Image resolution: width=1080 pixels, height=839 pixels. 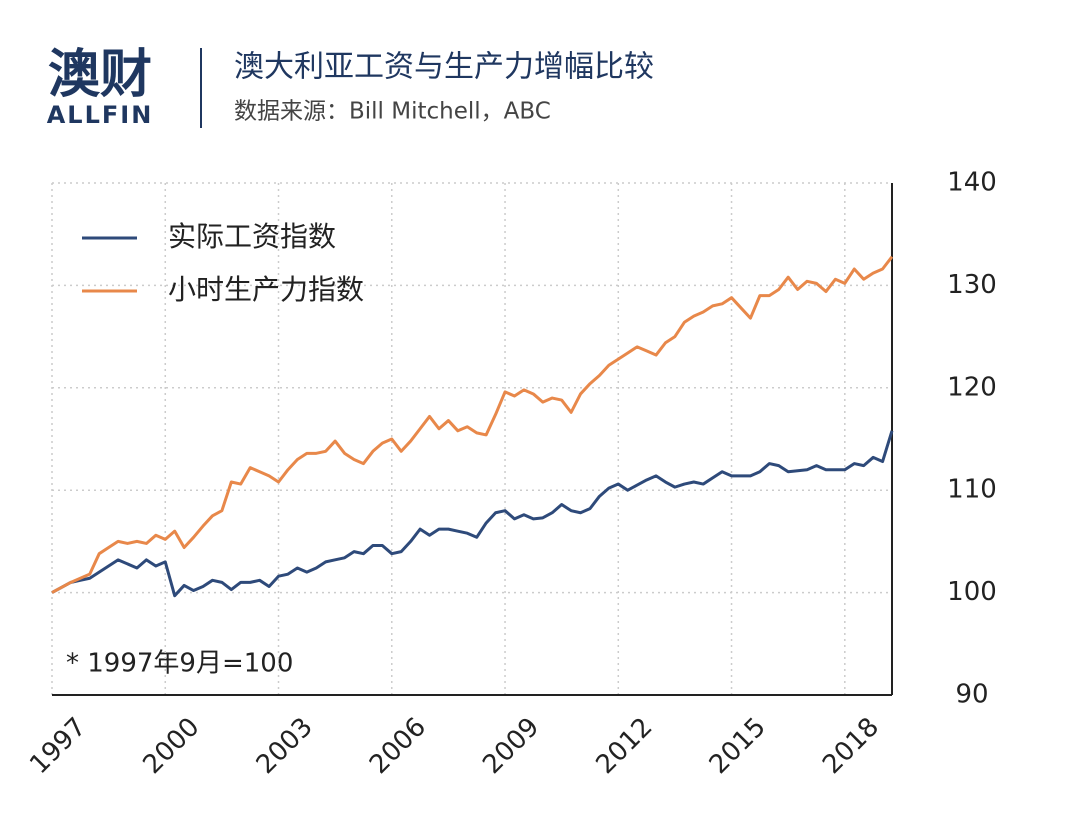 I want to click on chart-title: 澳大利亚工资与生产力增幅比较, so click(x=444, y=67).